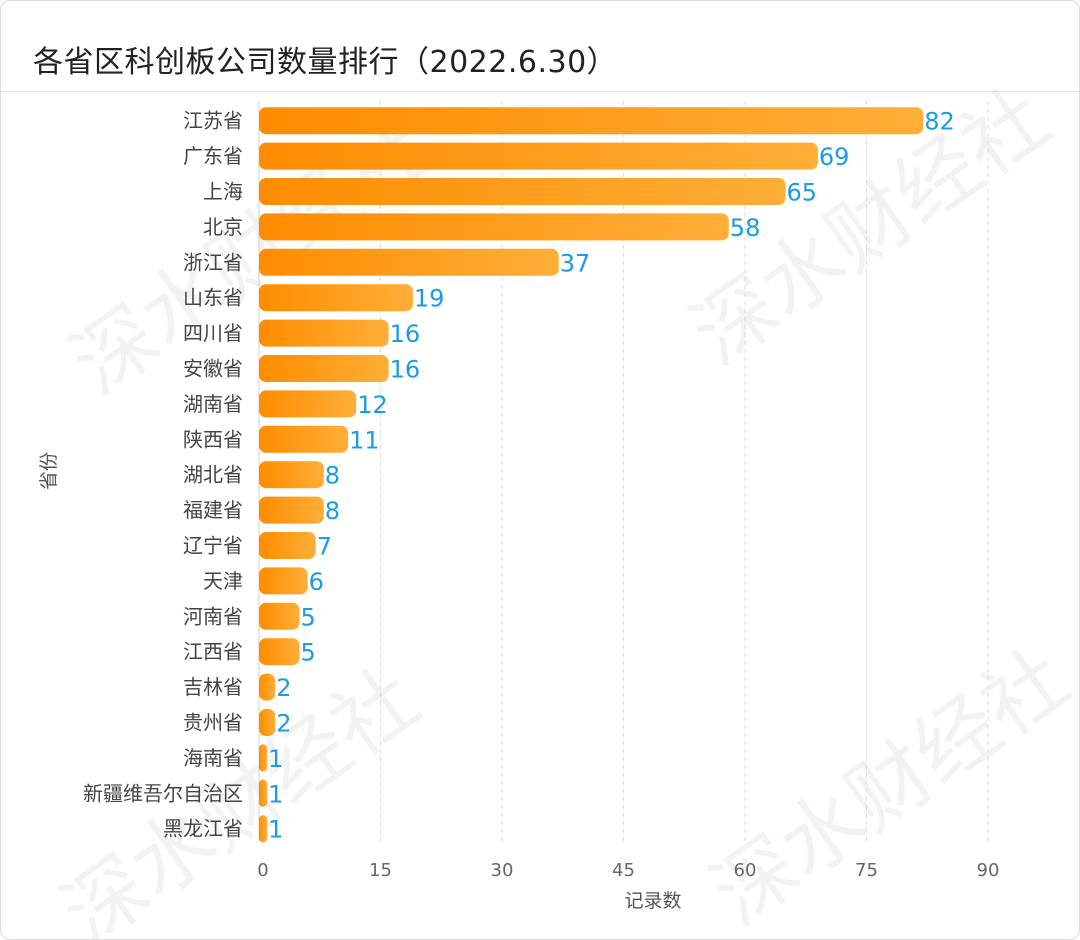 Image resolution: width=1080 pixels, height=940 pixels. What do you see at coordinates (213, 475) in the screenshot?
I see `category-label: 湖北省` at bounding box center [213, 475].